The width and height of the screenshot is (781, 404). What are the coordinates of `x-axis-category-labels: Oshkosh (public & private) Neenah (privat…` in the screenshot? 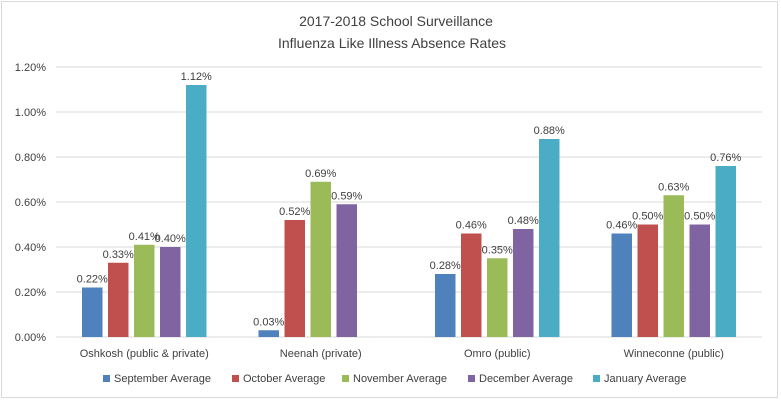 It's located at (402, 354).